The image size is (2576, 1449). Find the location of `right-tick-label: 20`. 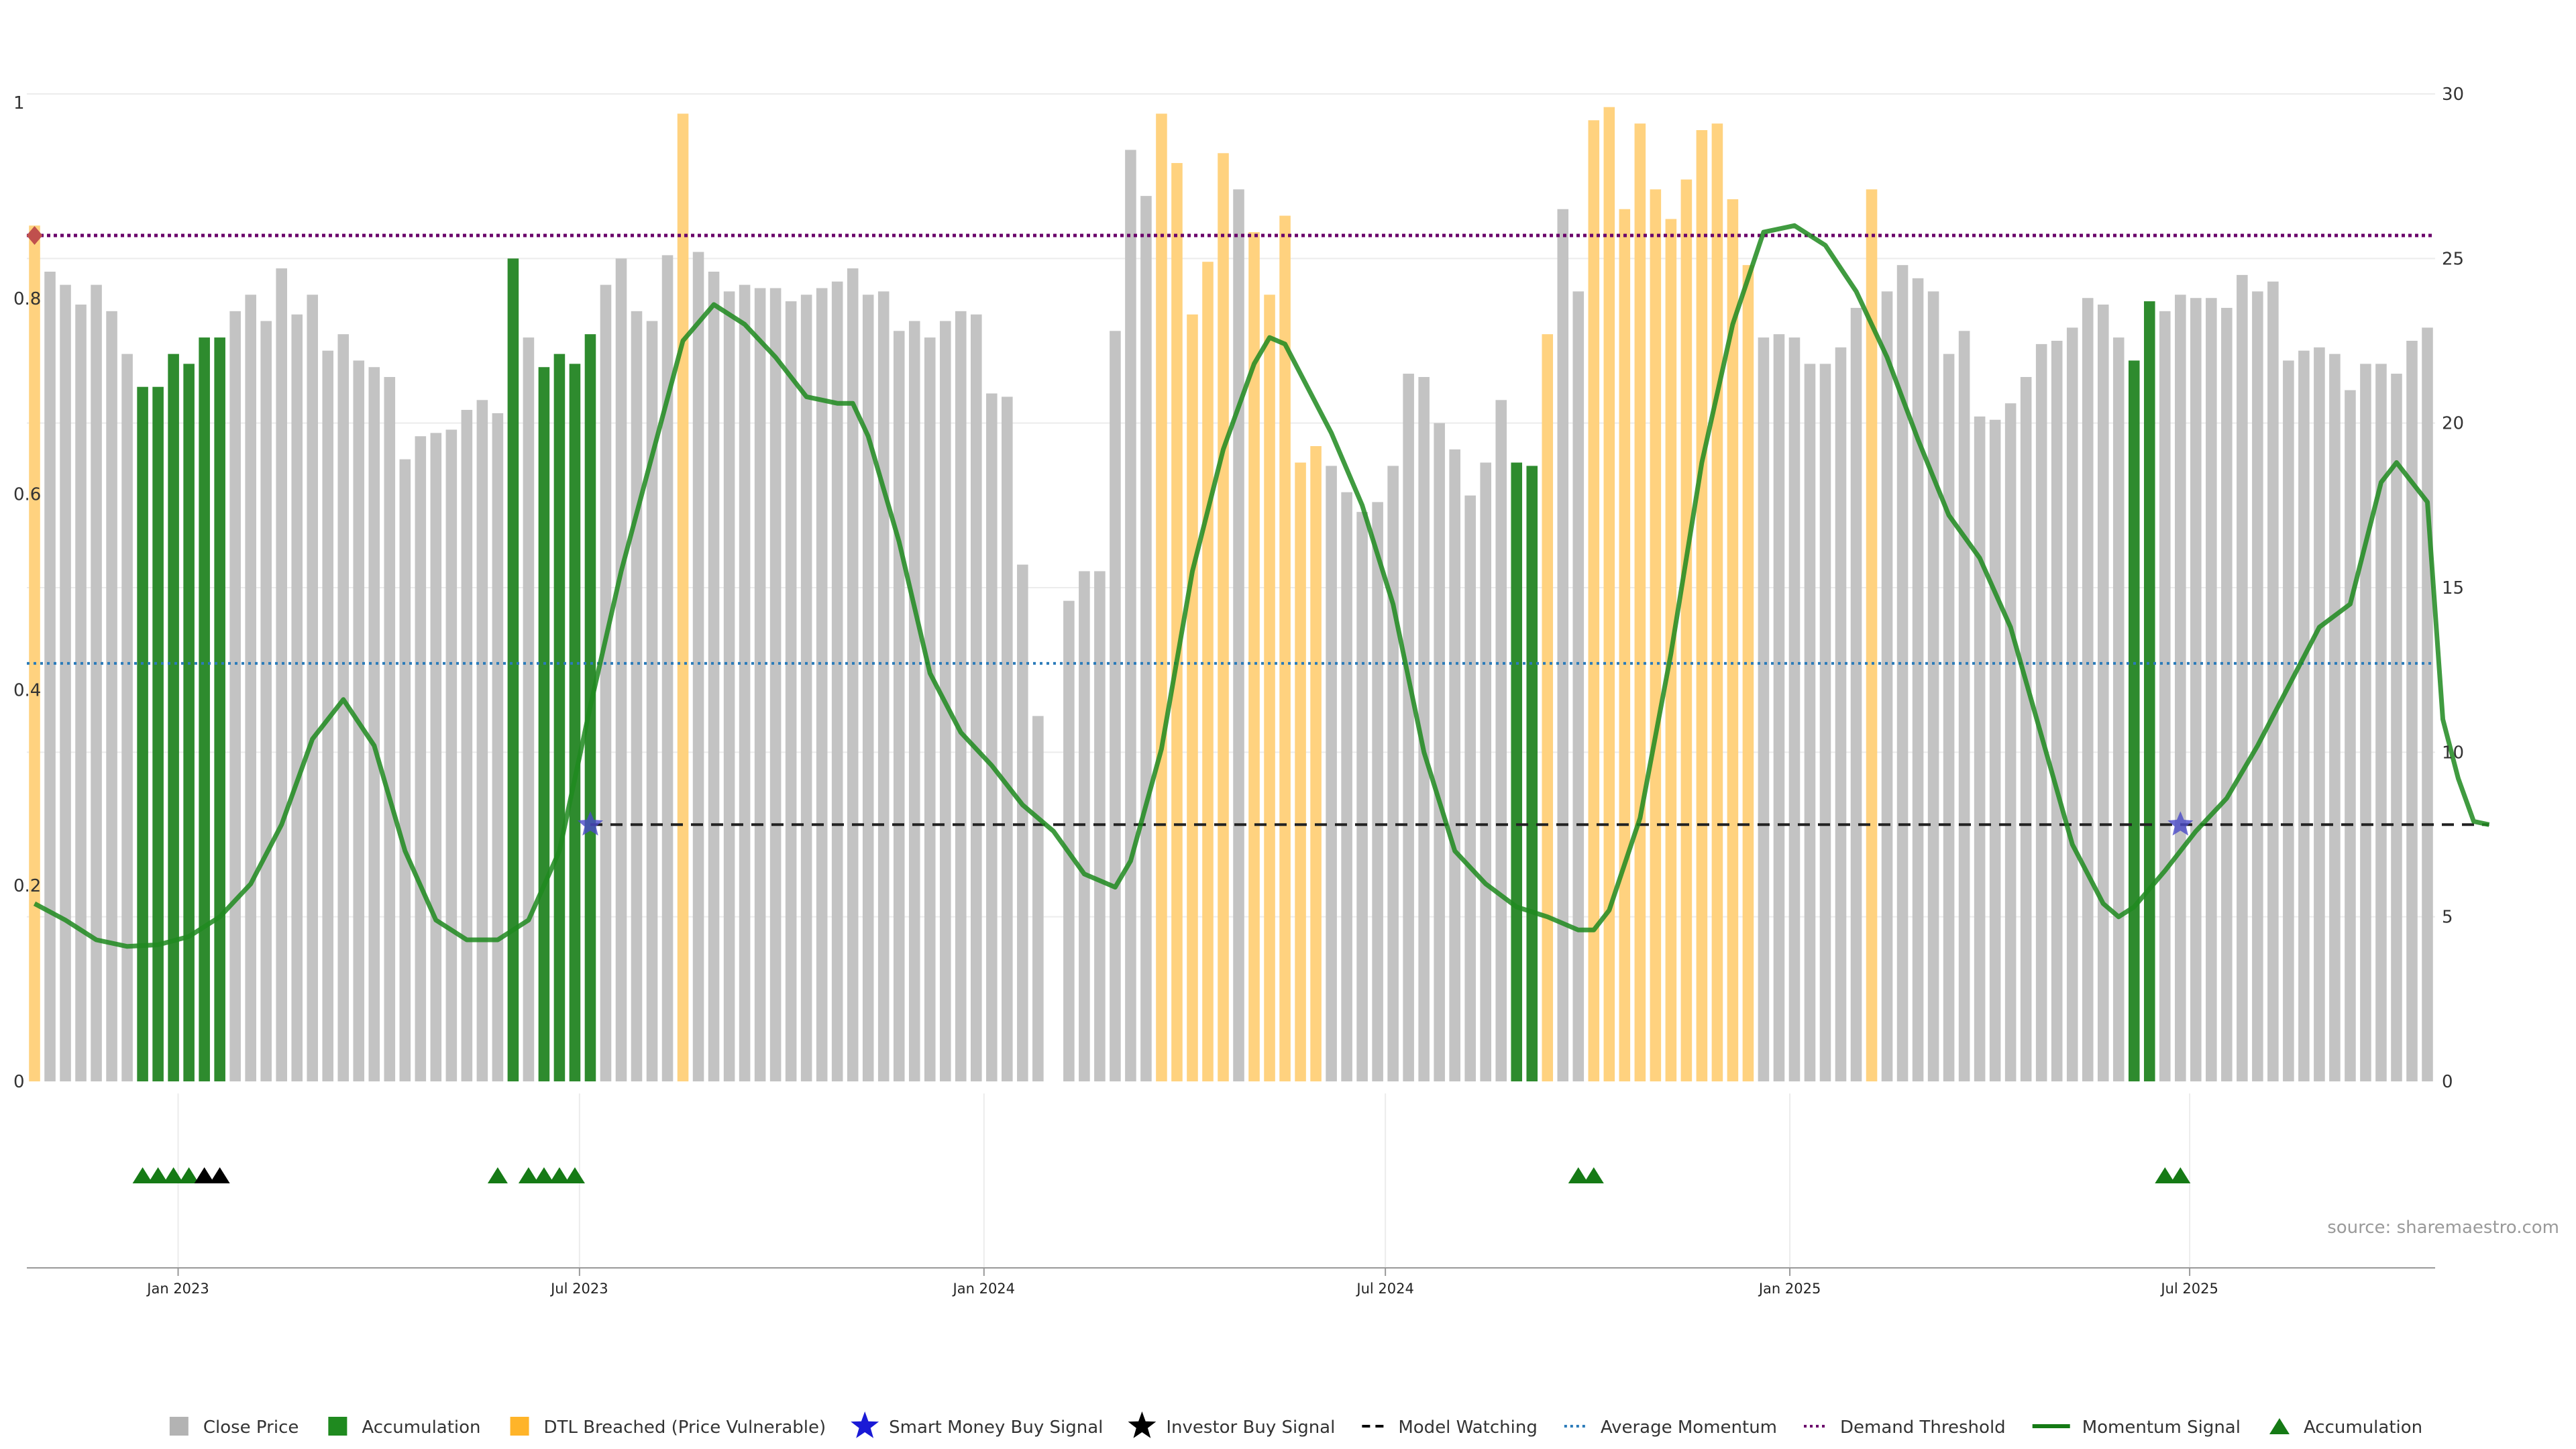

right-tick-label: 20 is located at coordinates (2453, 424).